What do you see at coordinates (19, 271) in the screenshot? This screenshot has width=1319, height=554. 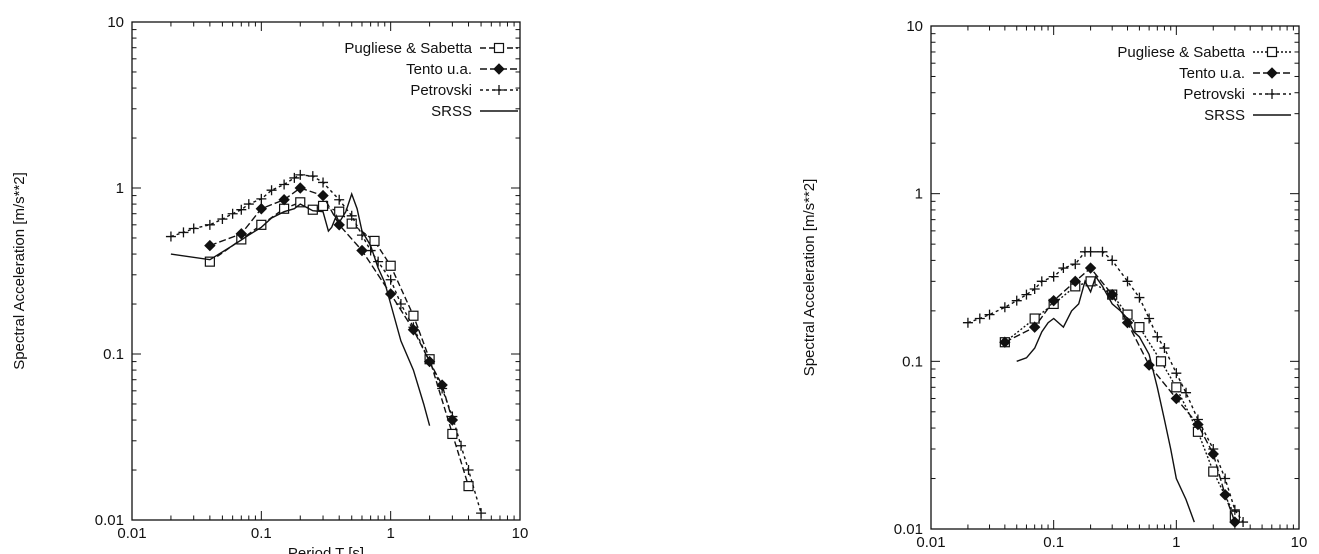 I see `y-axis-label: Spectral Acceleration [m/s**2]` at bounding box center [19, 271].